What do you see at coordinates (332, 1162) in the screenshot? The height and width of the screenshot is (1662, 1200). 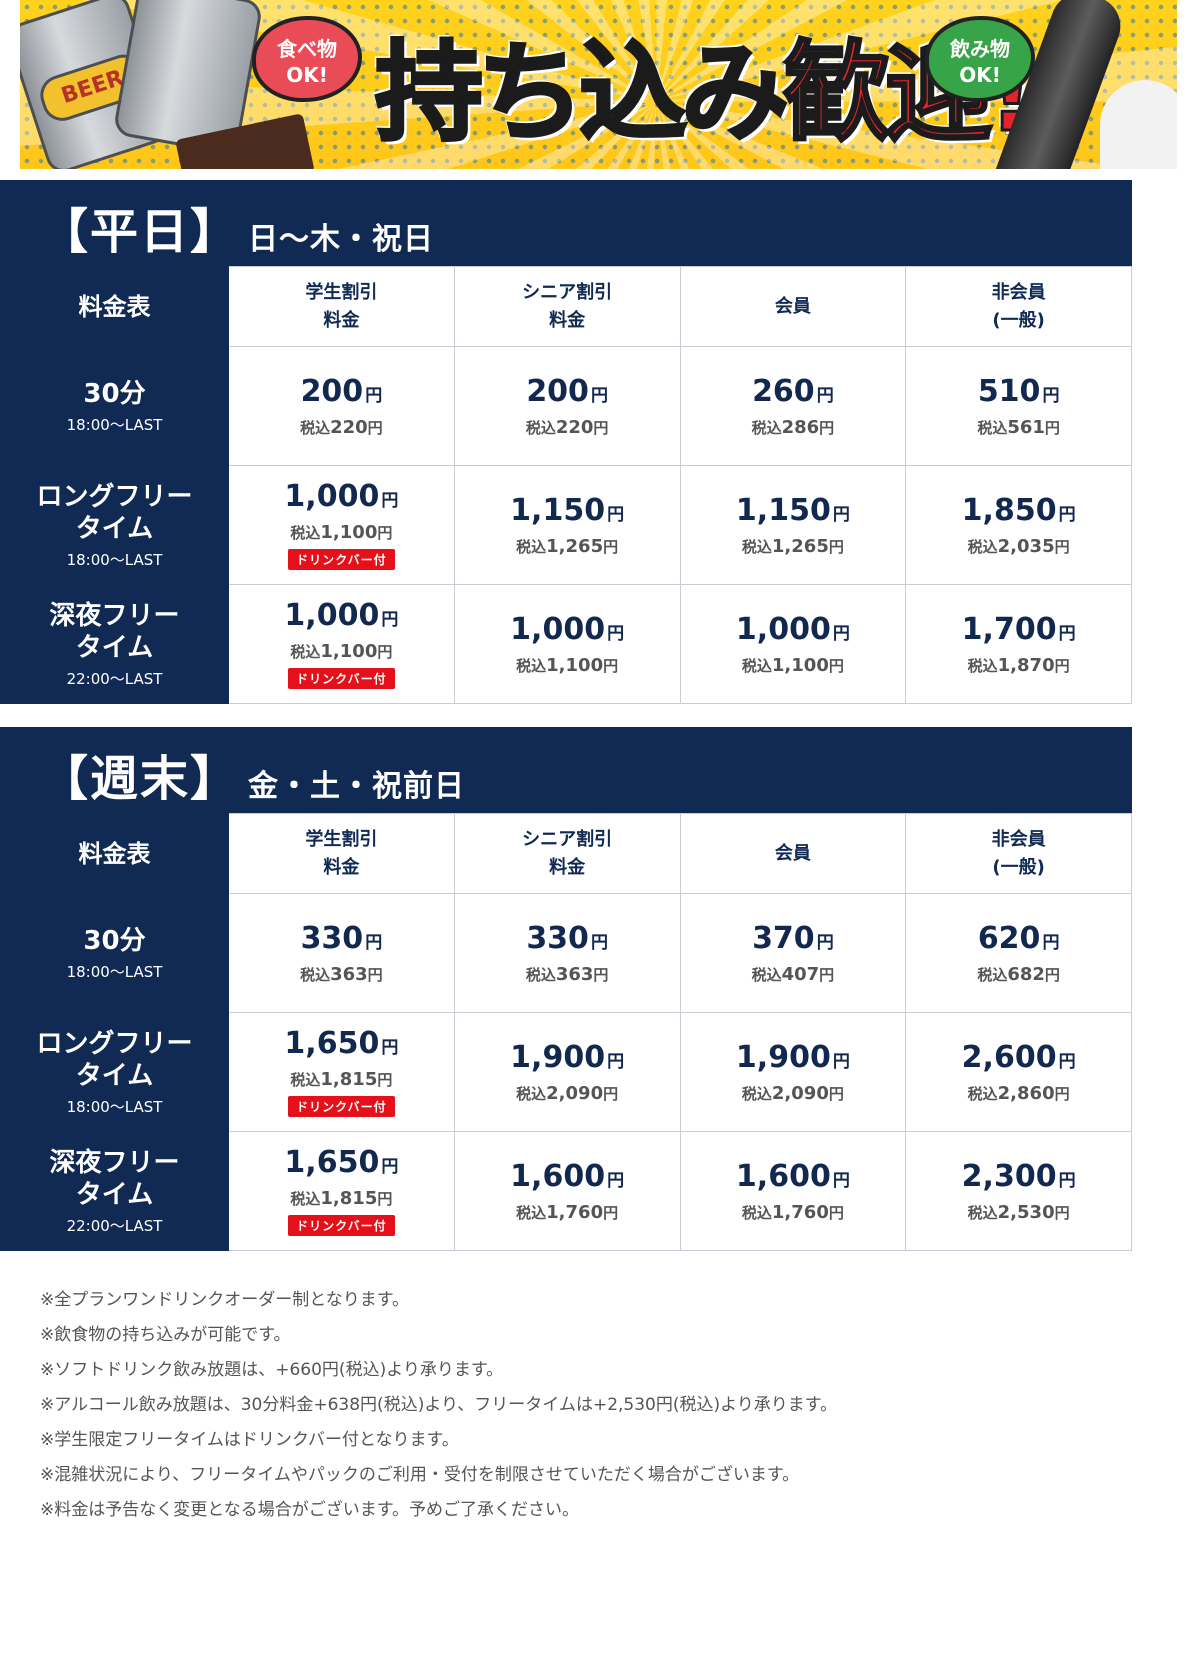 I see `price-value: 1,650` at bounding box center [332, 1162].